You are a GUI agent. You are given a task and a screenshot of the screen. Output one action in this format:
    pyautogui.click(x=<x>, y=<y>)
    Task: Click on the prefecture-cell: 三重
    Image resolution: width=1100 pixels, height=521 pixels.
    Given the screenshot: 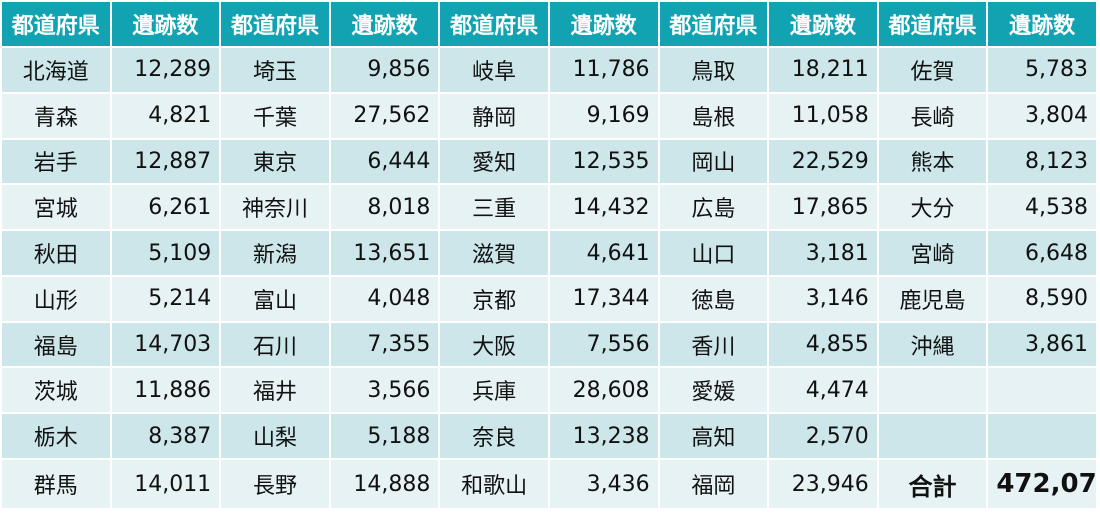 What is the action you would take?
    pyautogui.click(x=494, y=207)
    